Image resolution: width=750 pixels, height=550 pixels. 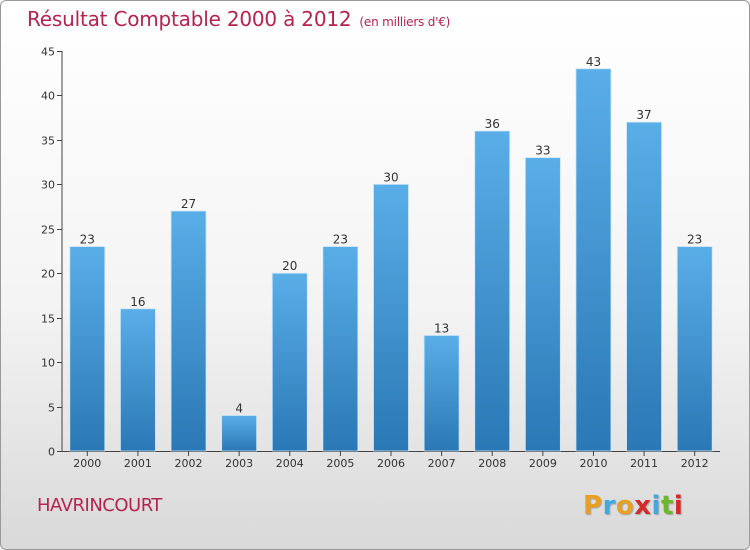 What do you see at coordinates (48, 274) in the screenshot?
I see `y-tick-label: 20` at bounding box center [48, 274].